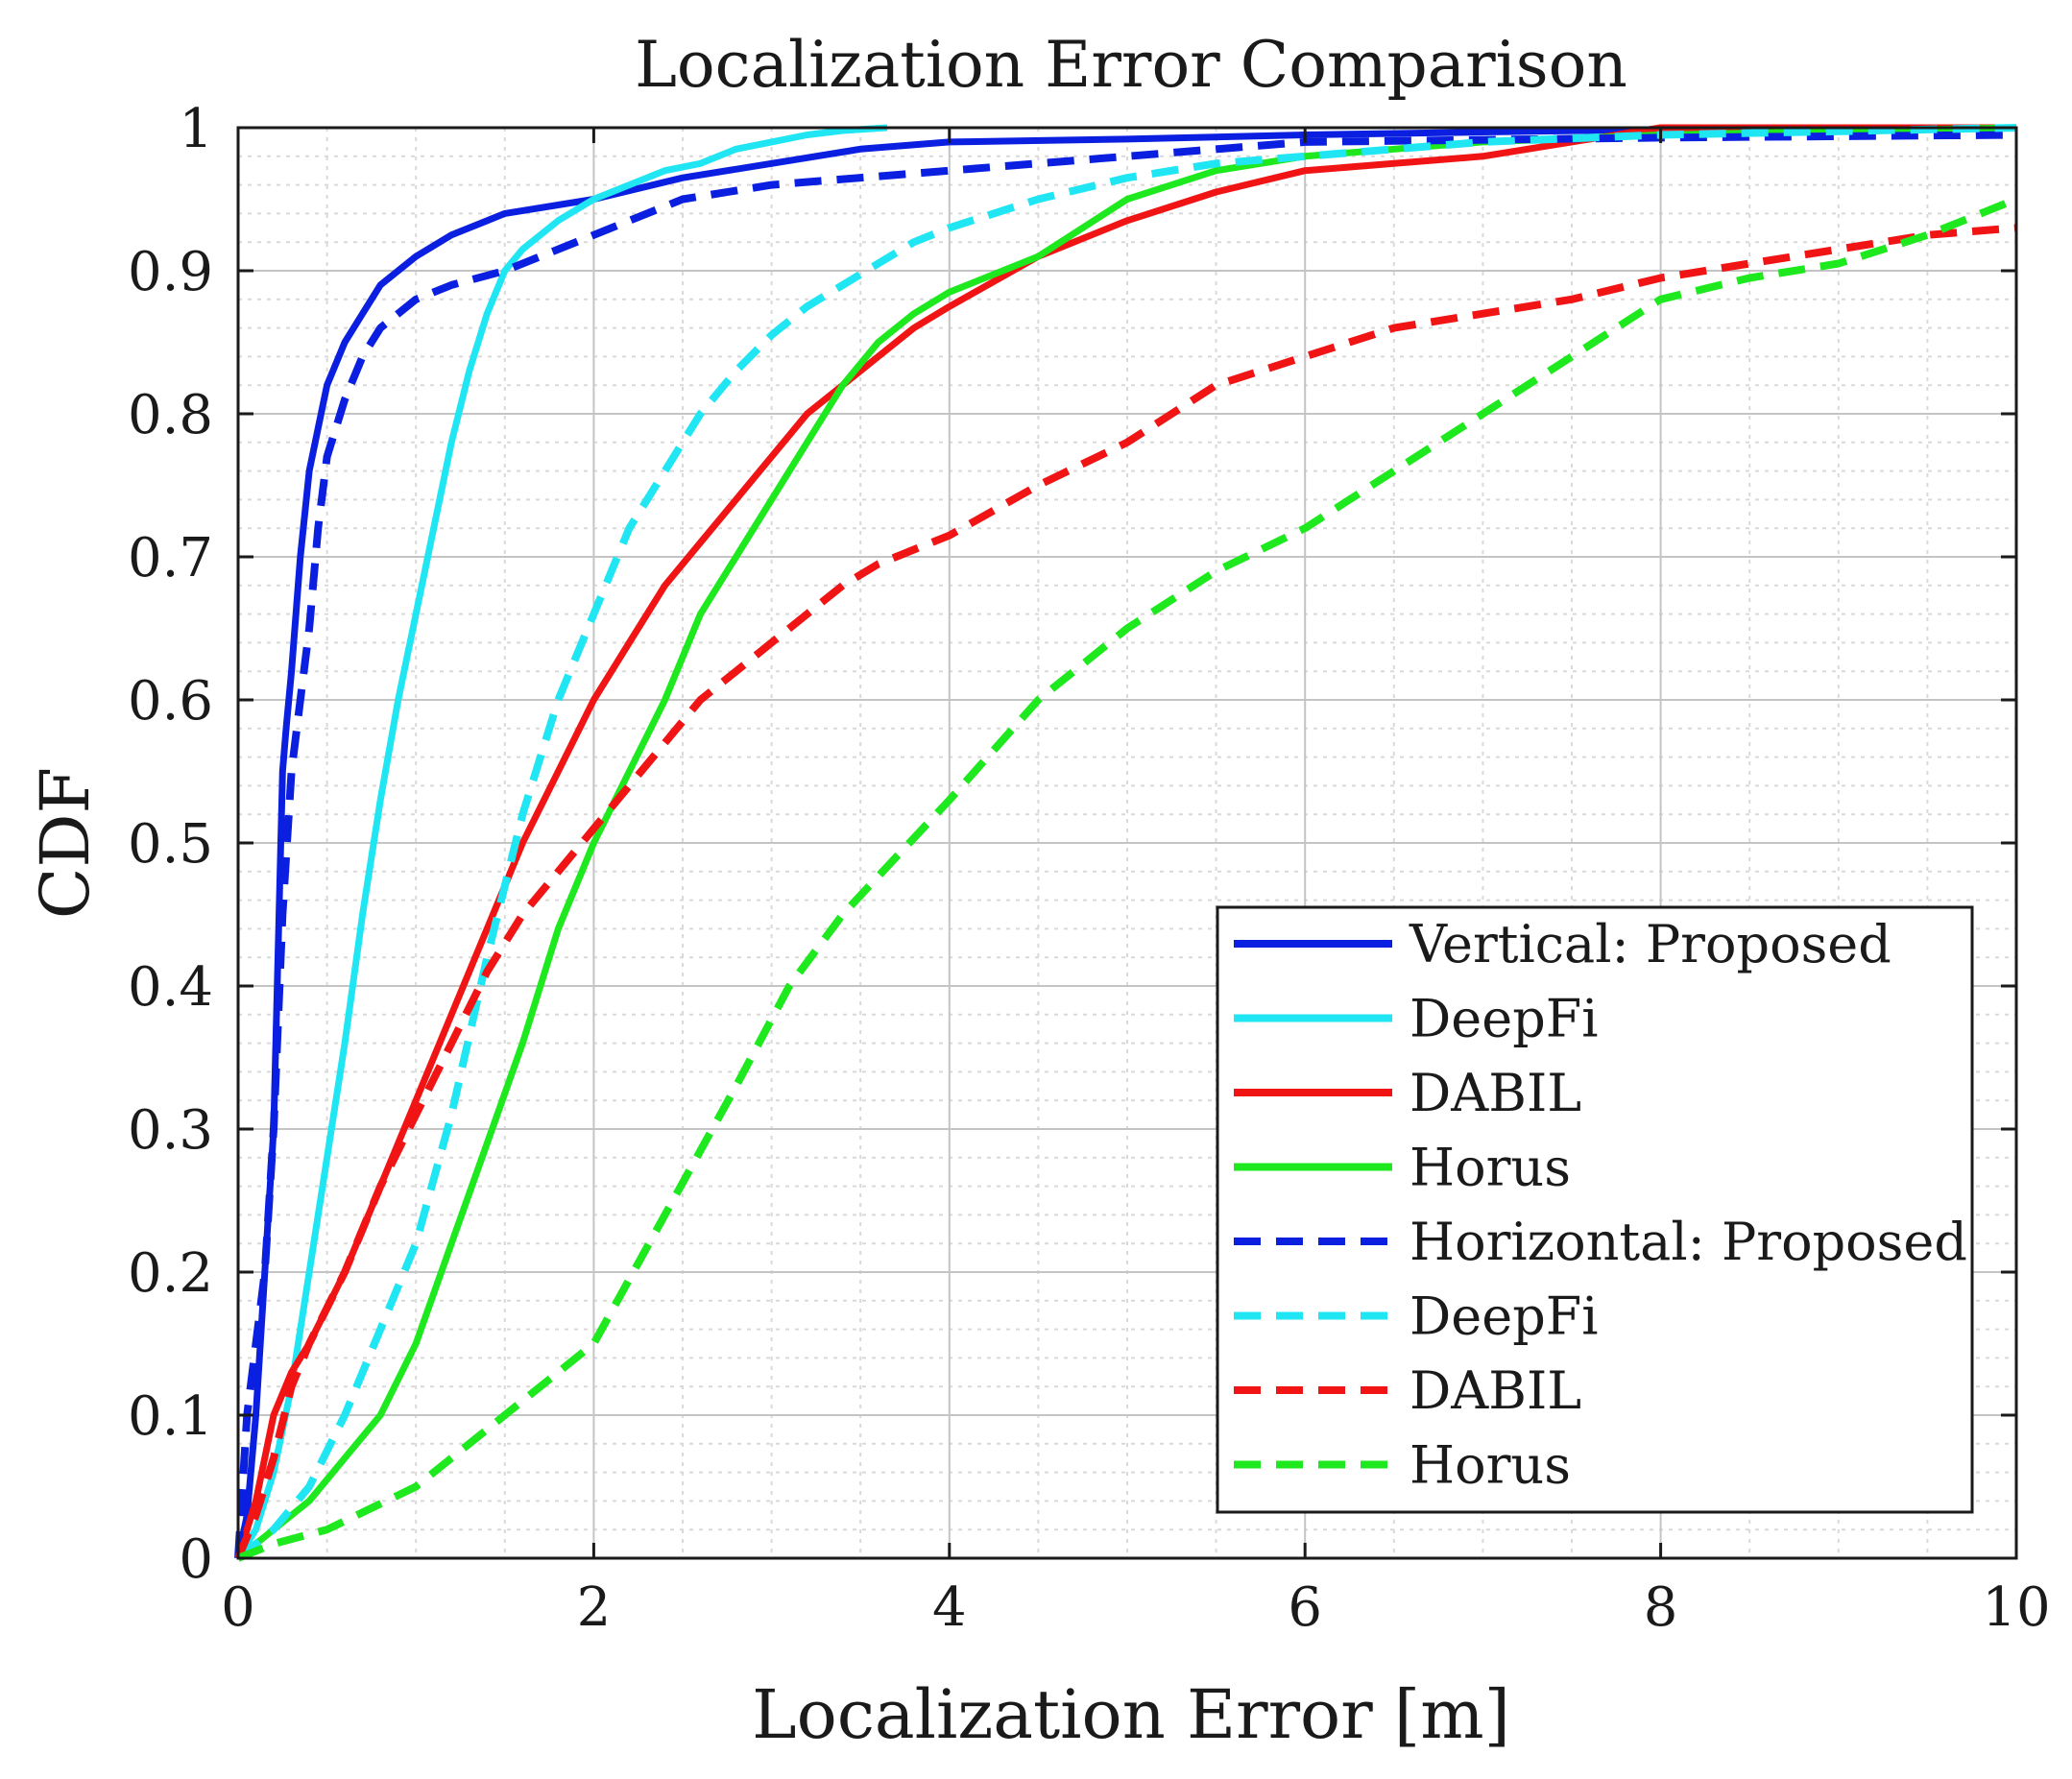  What do you see at coordinates (170, 701) in the screenshot?
I see `y-tick-label: 0.6` at bounding box center [170, 701].